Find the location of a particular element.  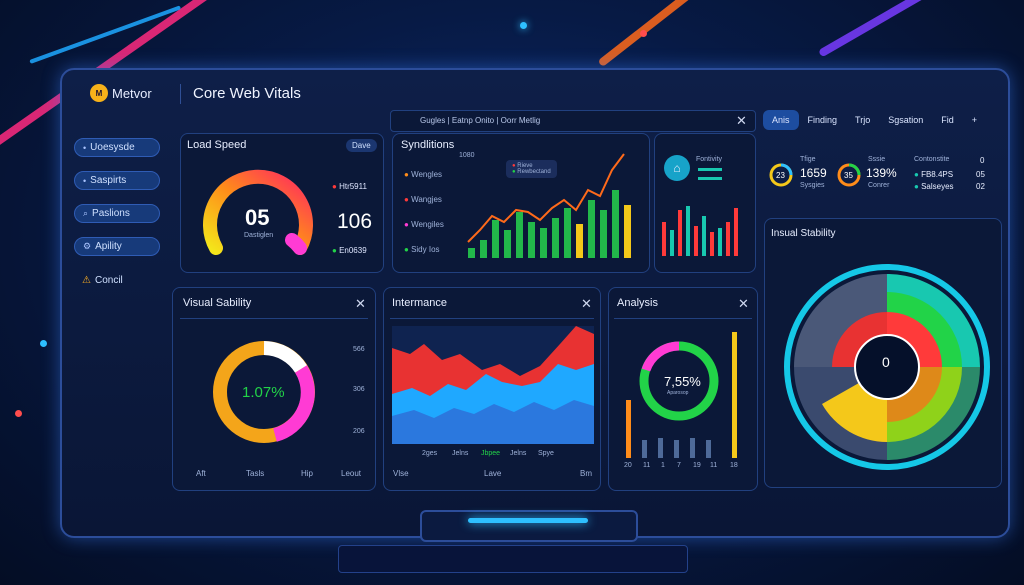

stat-ring-value: 23 is located at coordinates (780, 175).